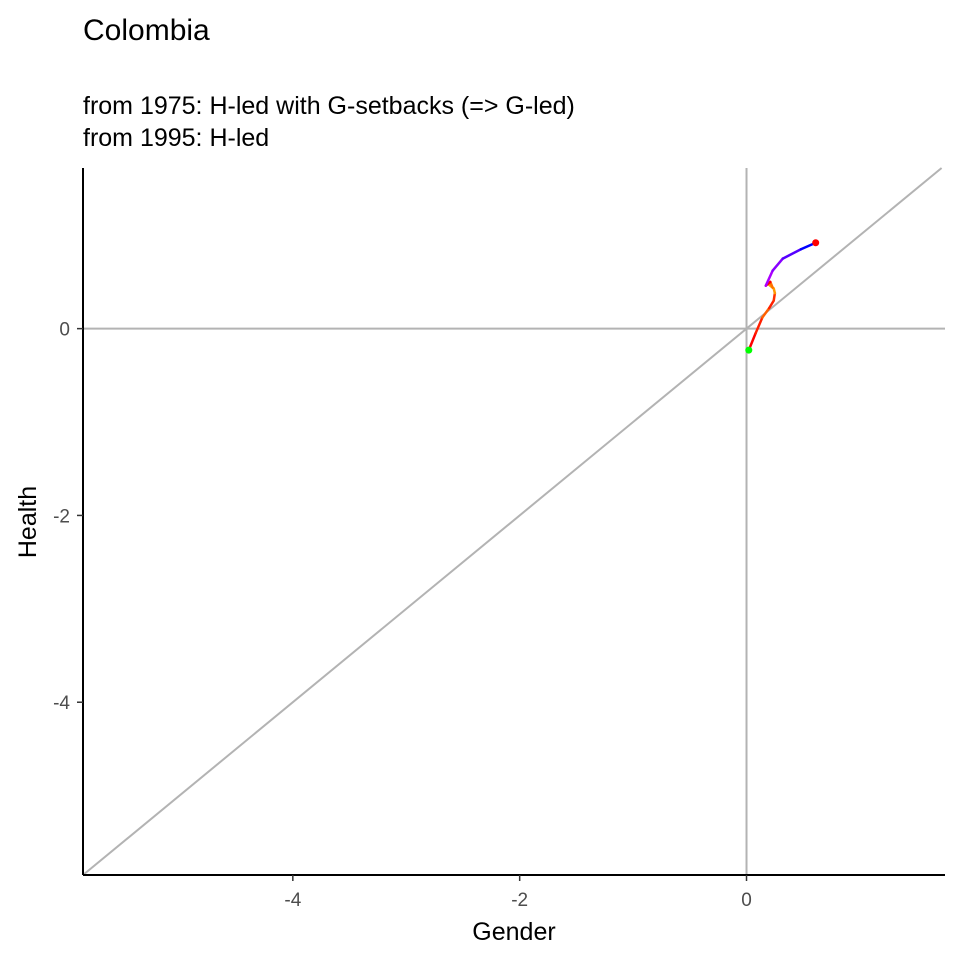  I want to click on y-tick-label: -2, so click(61, 516).